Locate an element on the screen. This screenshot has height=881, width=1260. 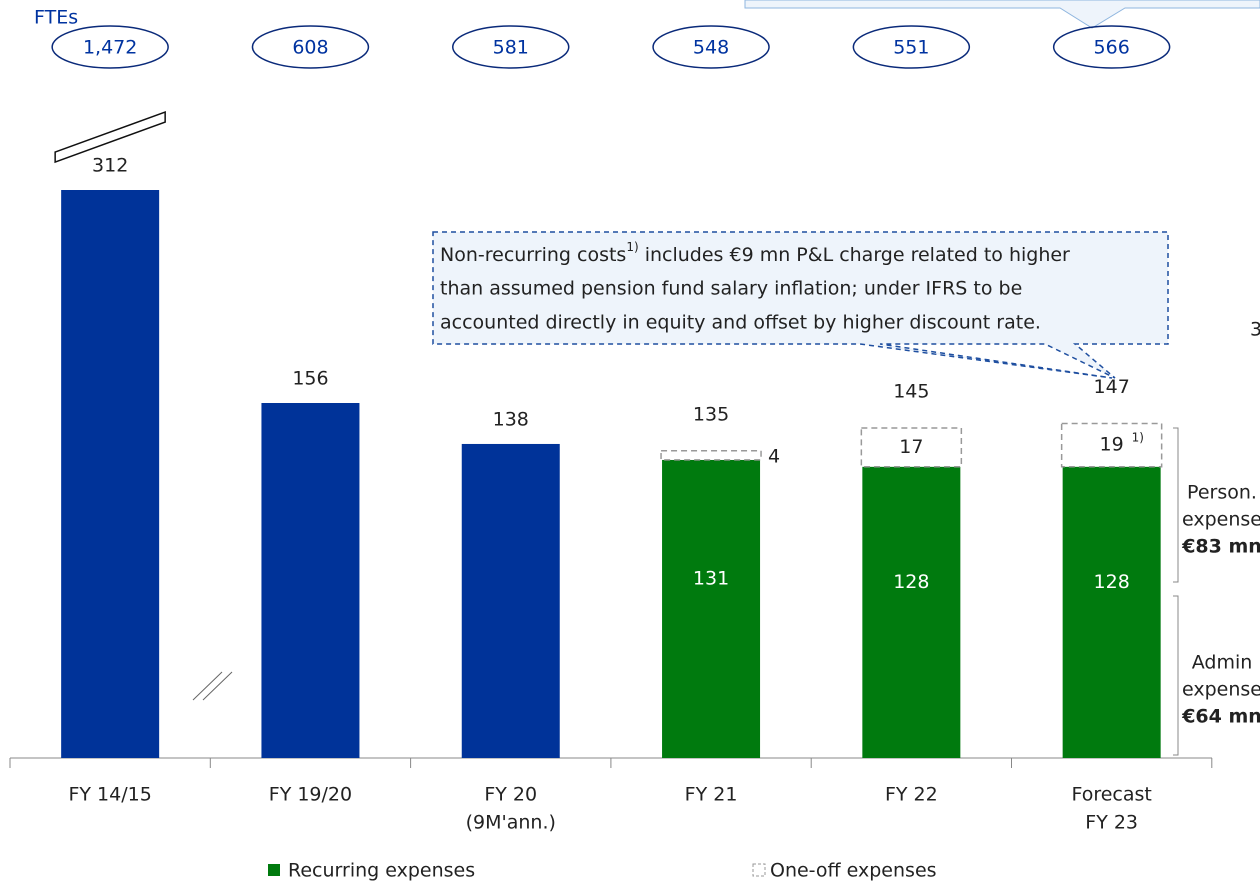
total-label: 145 is located at coordinates (911, 392).